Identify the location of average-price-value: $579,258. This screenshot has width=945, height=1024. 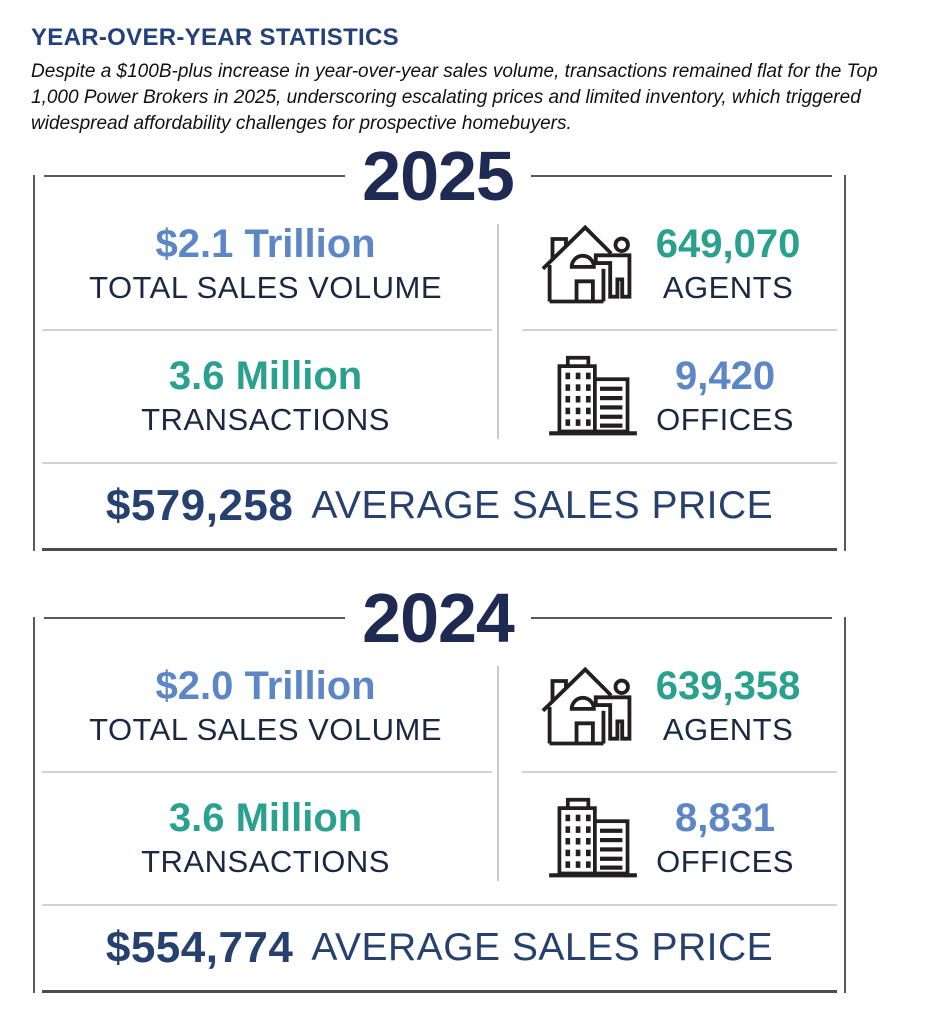
(199, 505).